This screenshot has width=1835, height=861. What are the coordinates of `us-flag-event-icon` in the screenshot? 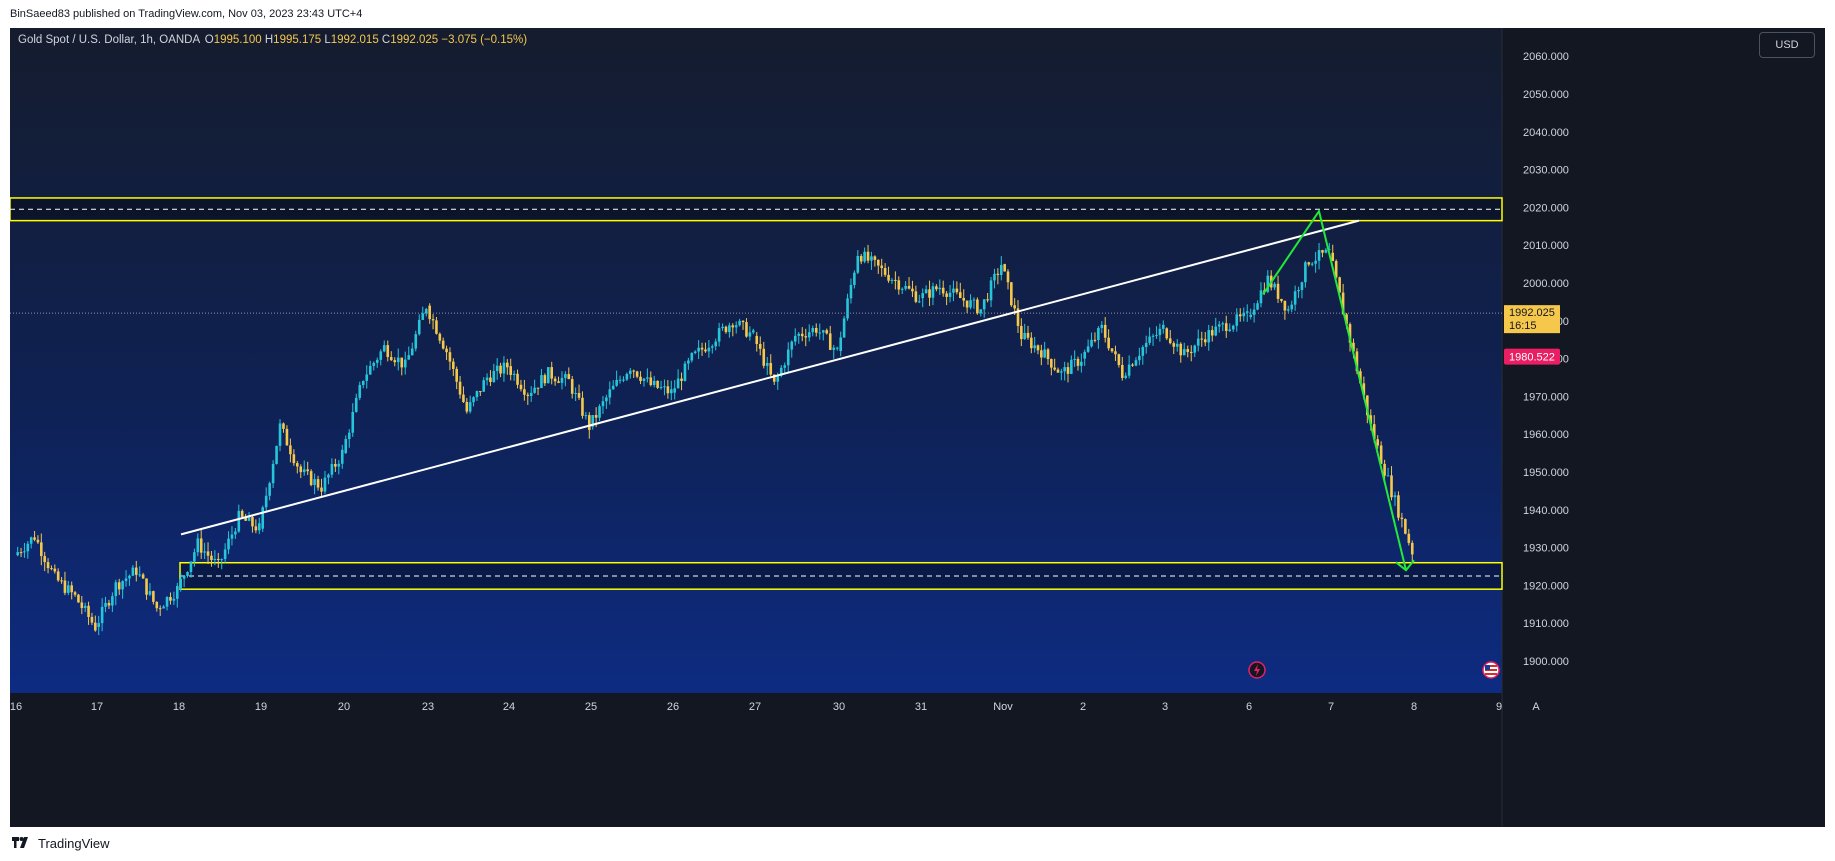 It's located at (1491, 670).